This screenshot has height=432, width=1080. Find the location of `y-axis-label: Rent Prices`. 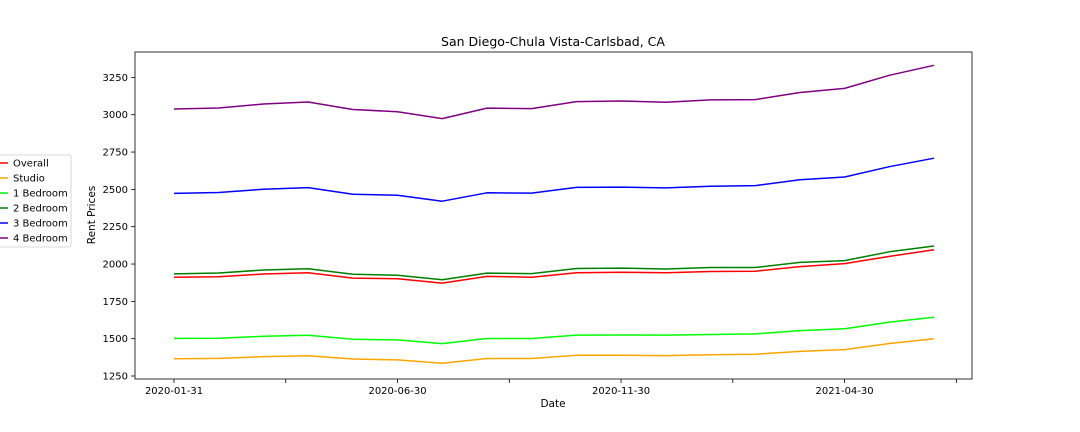

y-axis-label: Rent Prices is located at coordinates (92, 215).